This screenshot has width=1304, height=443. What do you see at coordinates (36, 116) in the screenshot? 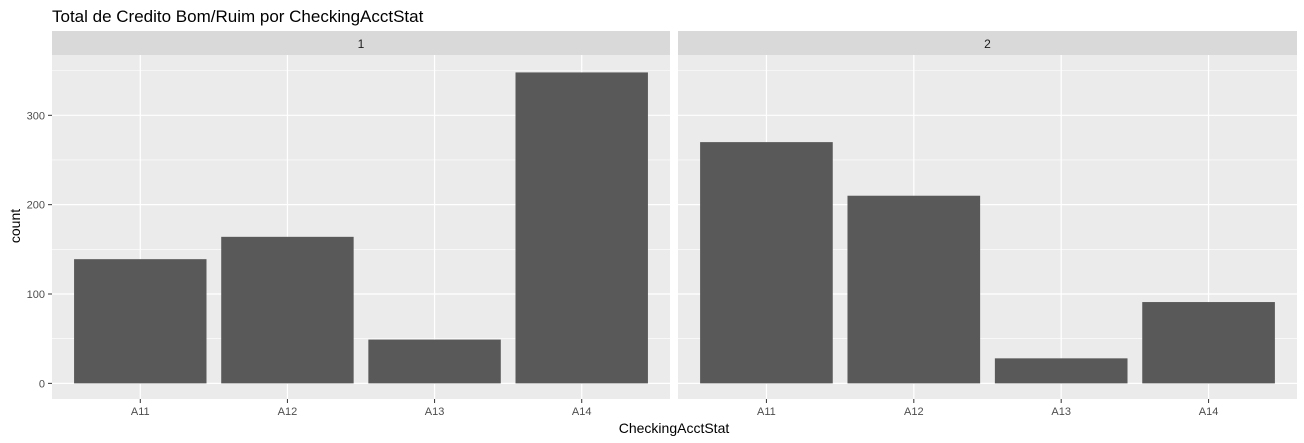
I see `y-tick-label: 300` at bounding box center [36, 116].